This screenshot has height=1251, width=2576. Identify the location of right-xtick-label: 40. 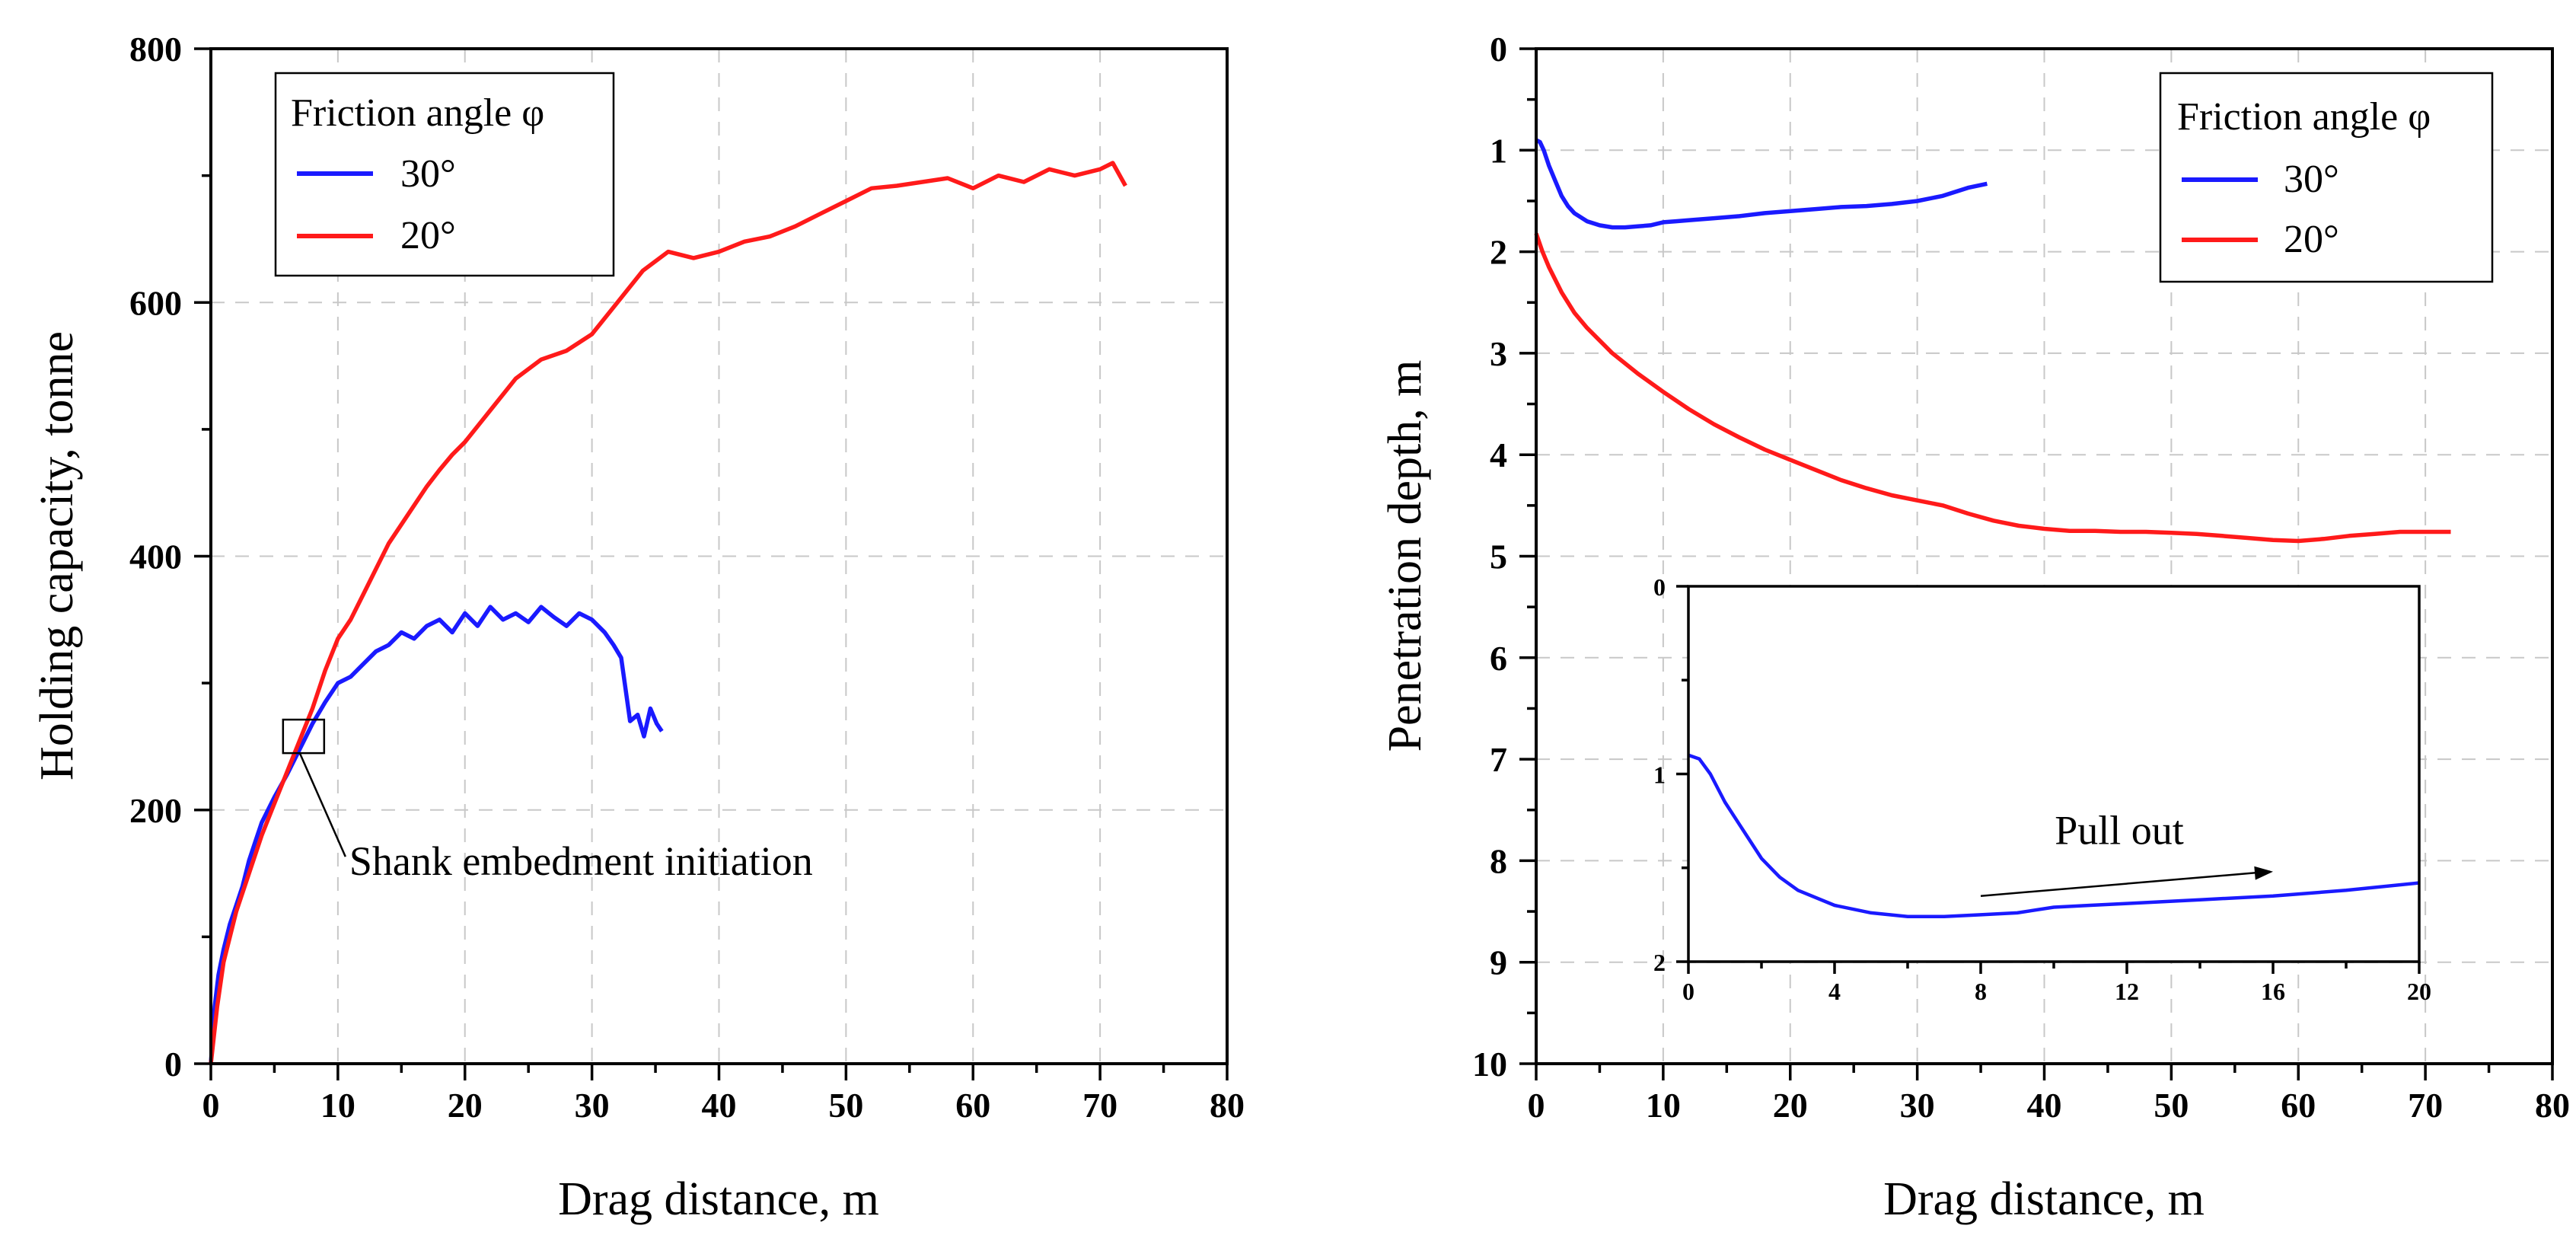
(2045, 1105).